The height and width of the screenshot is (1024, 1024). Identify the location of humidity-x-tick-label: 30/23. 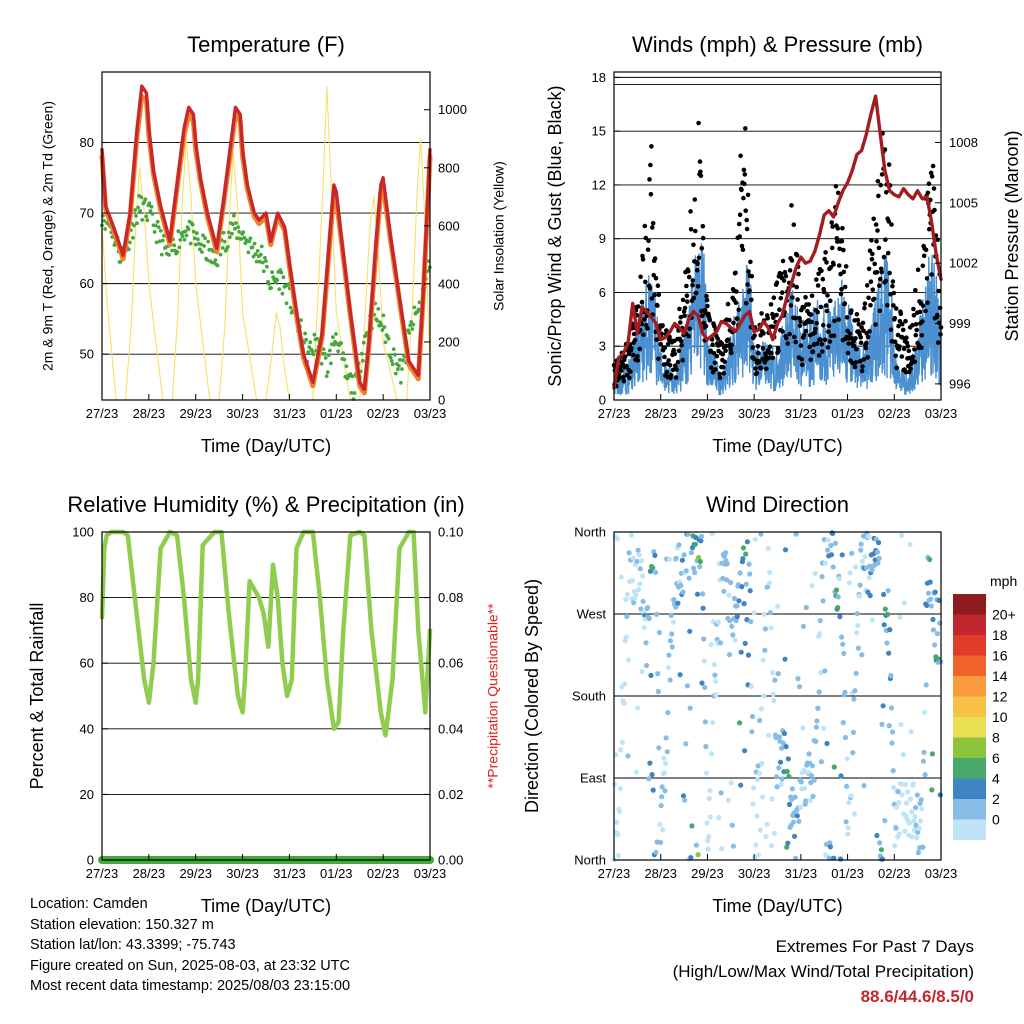
(242, 873).